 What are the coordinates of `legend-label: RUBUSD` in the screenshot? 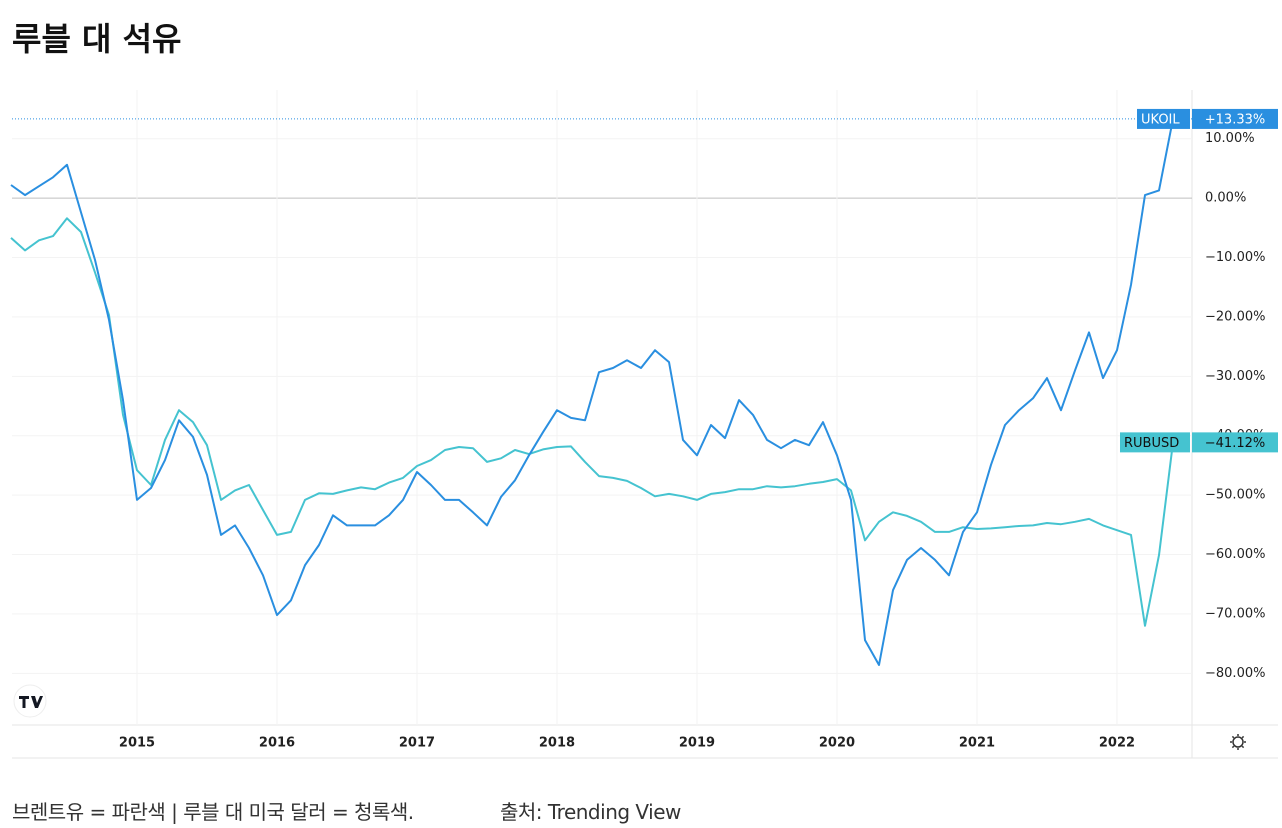 It's located at (1151, 443).